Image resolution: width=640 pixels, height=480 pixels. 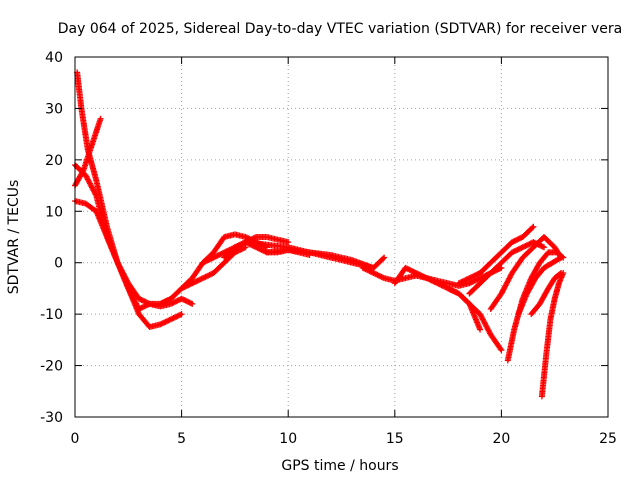 What do you see at coordinates (608, 439) in the screenshot?
I see `x-tick-label: 25` at bounding box center [608, 439].